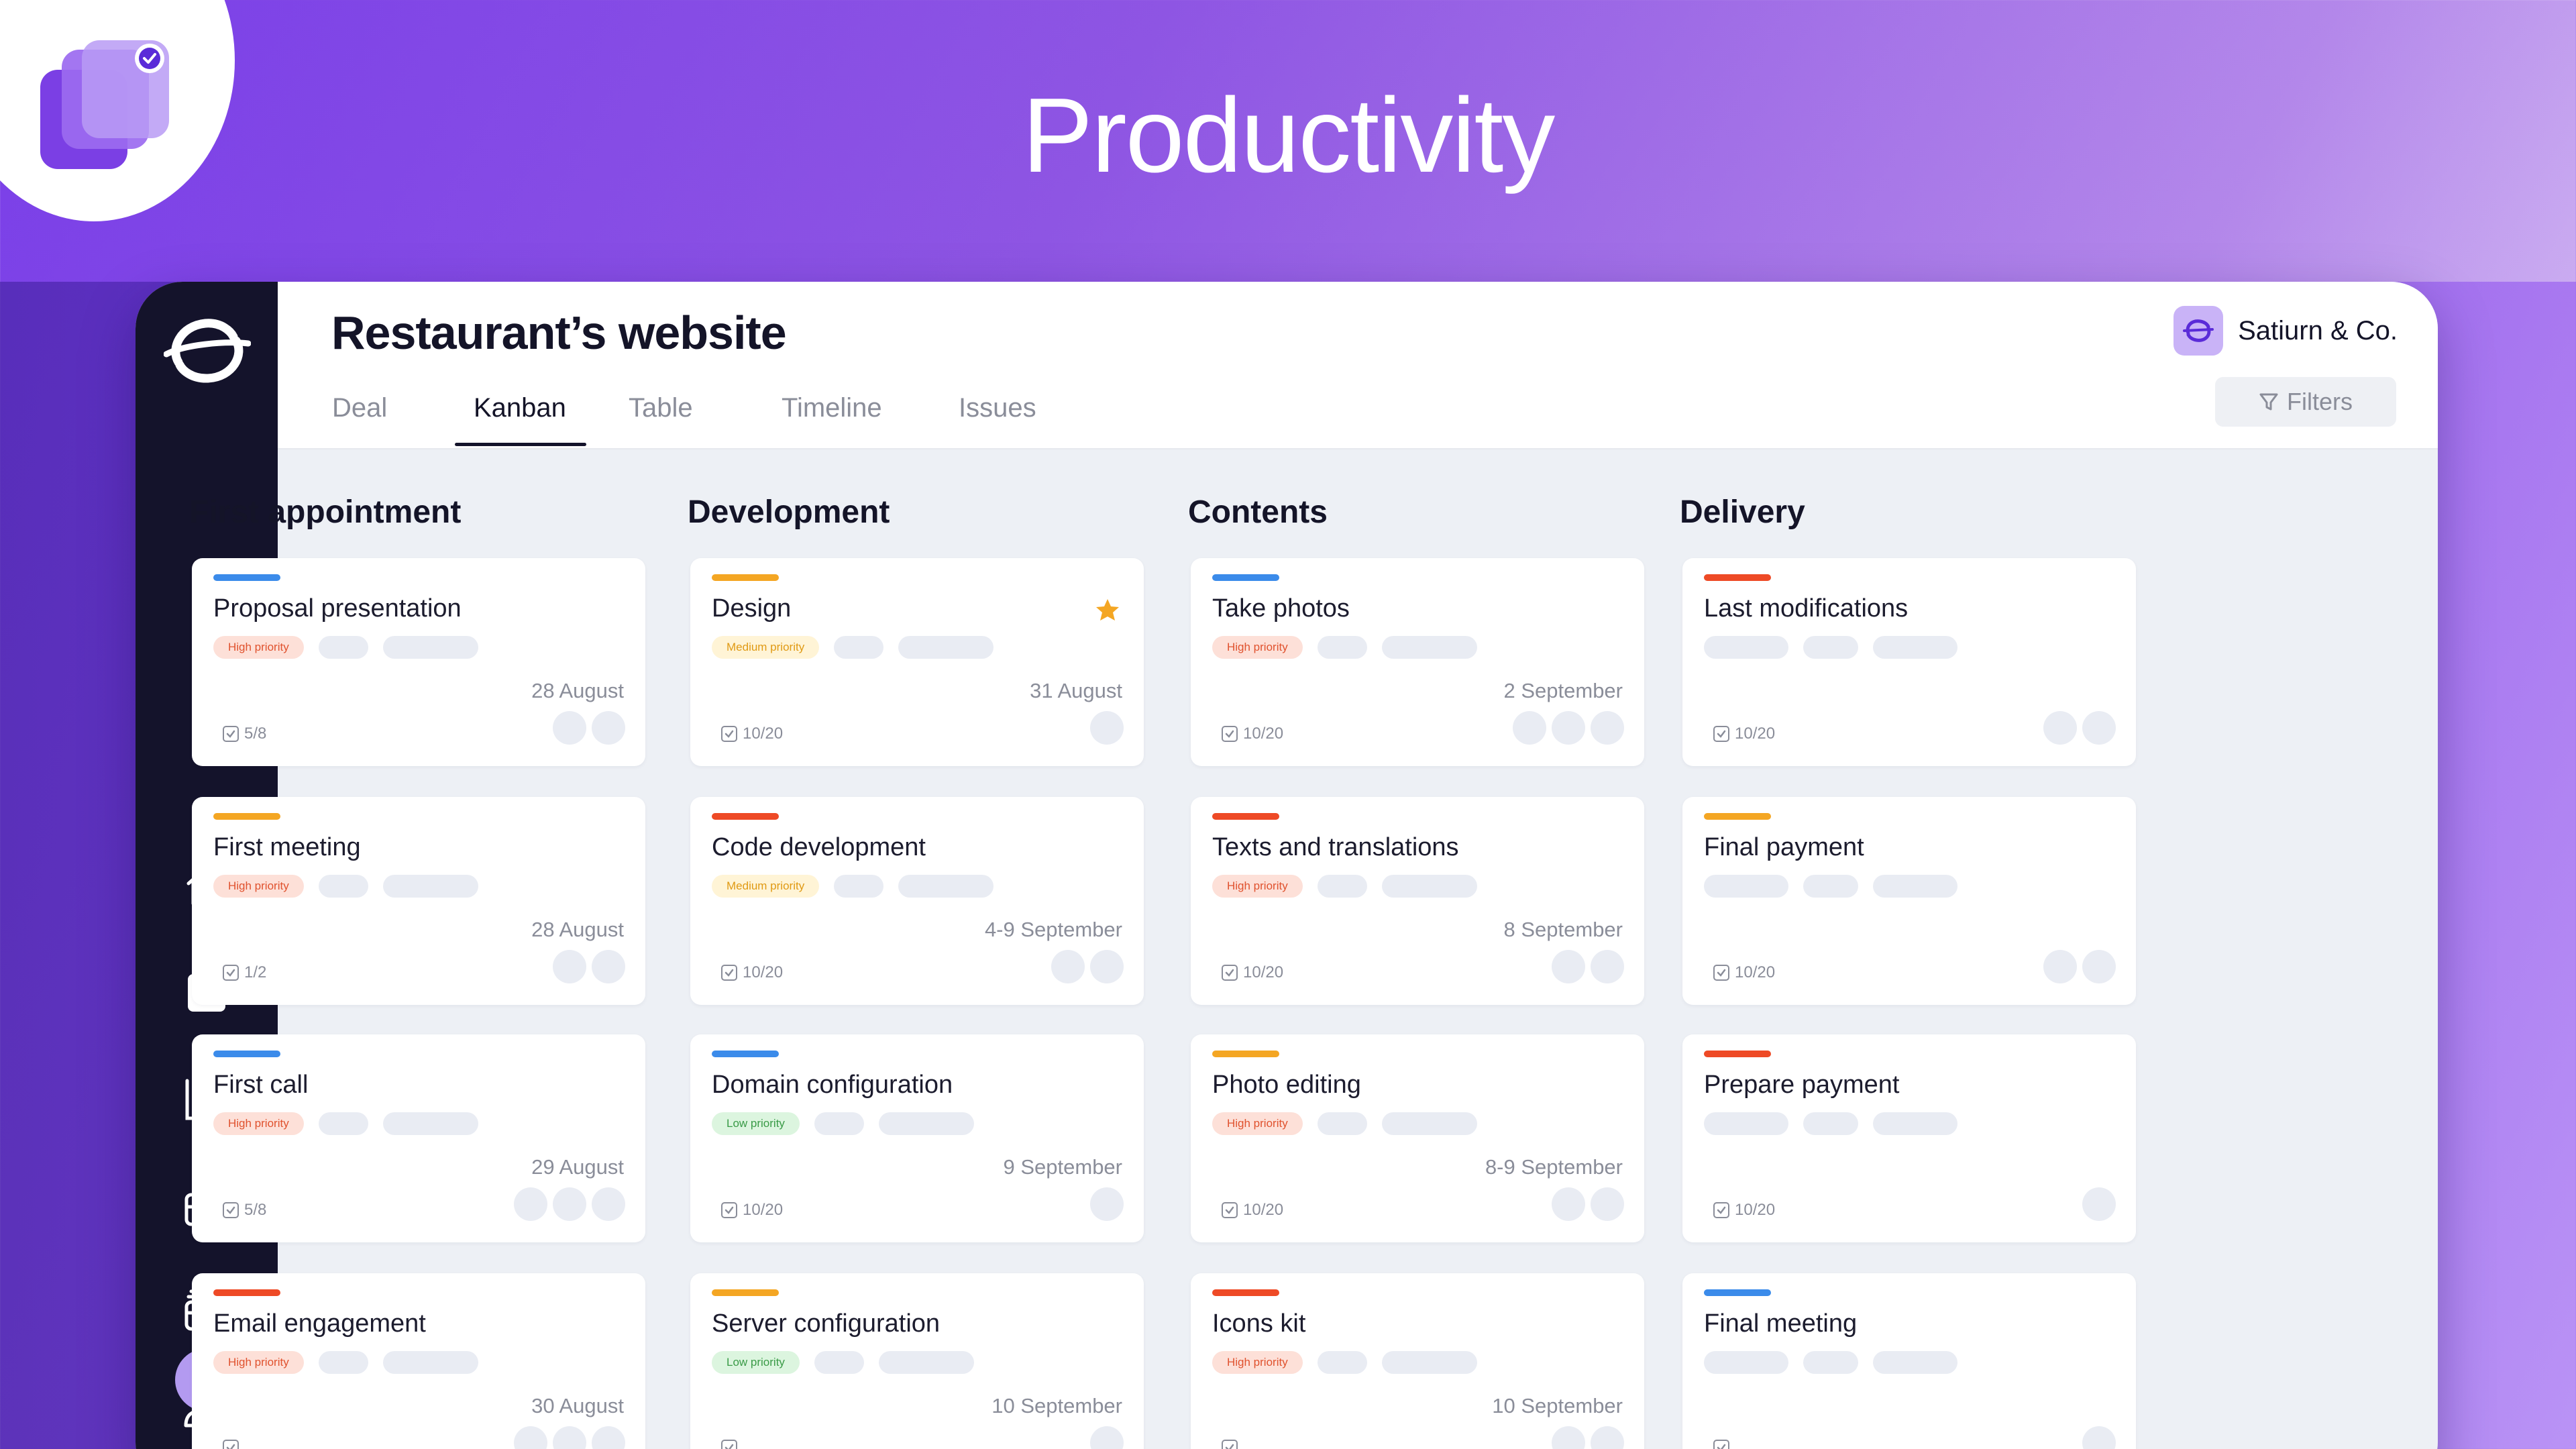 Image resolution: width=2576 pixels, height=1449 pixels. I want to click on card-title: Email engagement, so click(319, 1323).